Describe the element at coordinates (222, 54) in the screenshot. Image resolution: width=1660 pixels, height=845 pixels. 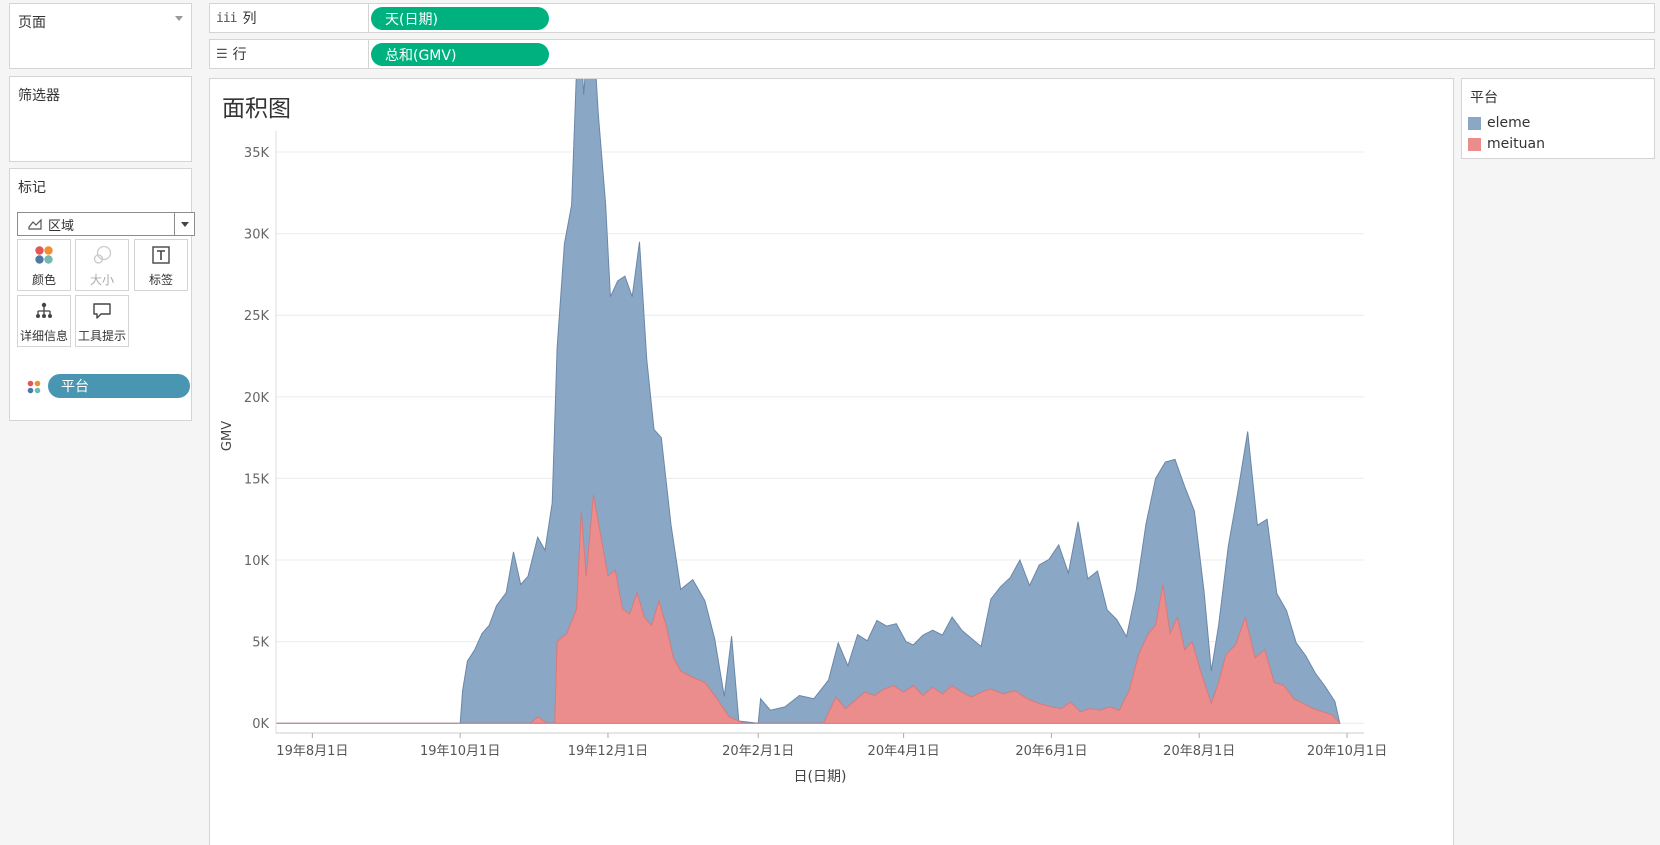
I see `rows-icon: ☰` at that location.